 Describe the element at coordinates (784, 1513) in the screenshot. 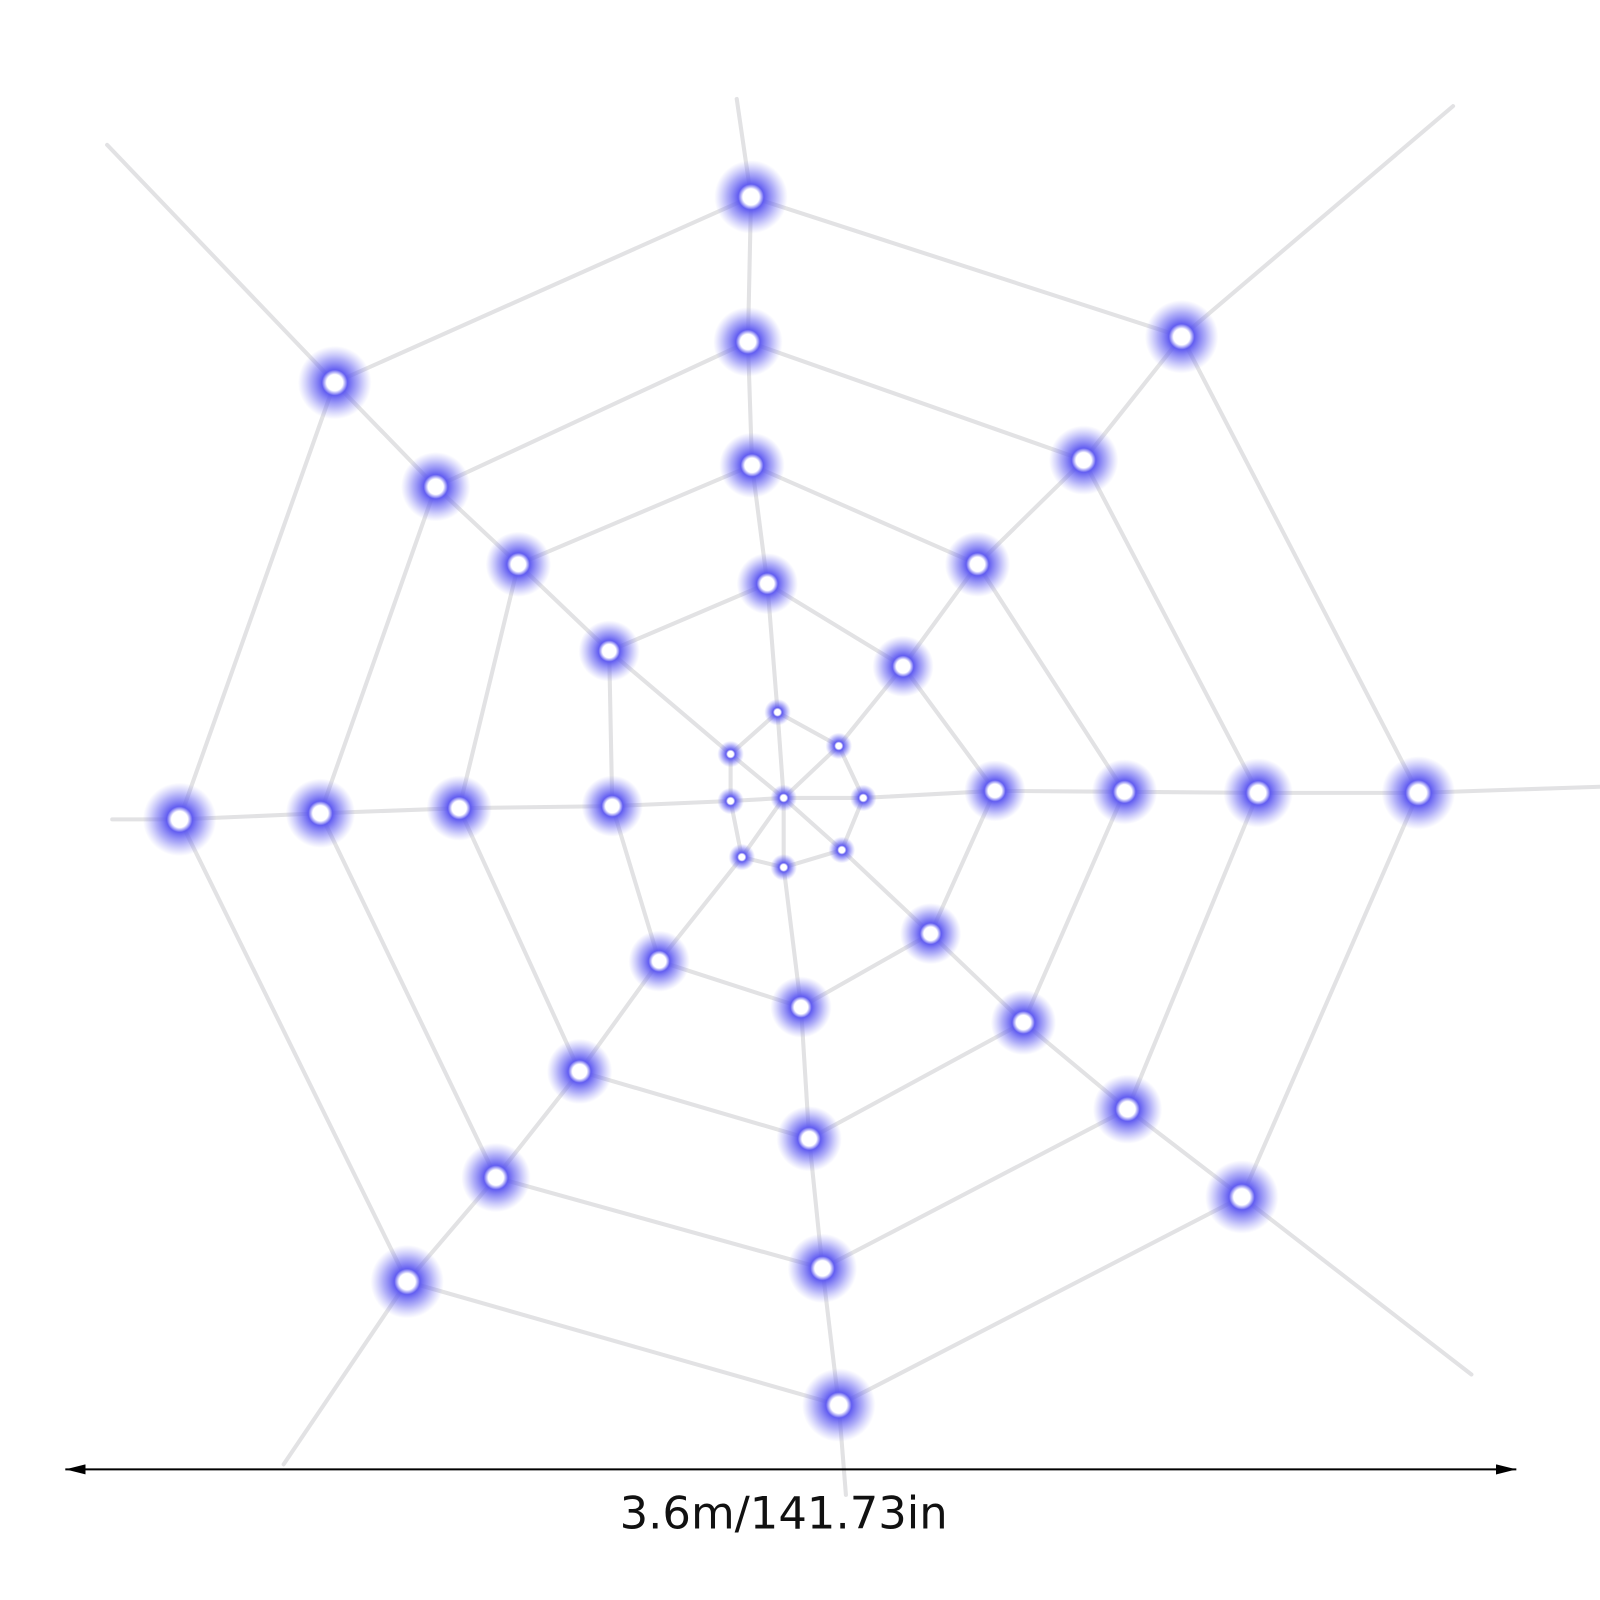

I see `dimension-label: 3.6m/141.73in` at that location.